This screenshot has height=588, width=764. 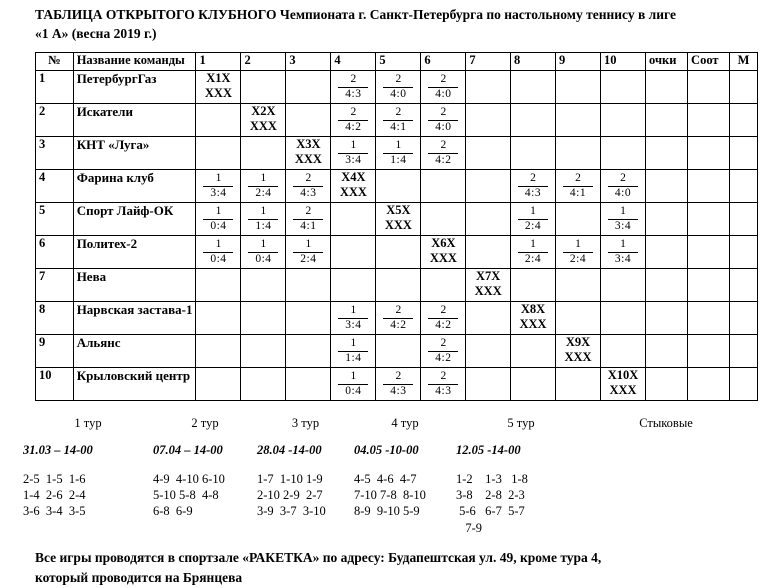 I want to click on pairing-line: 1-7 1-10 1-9, so click(x=290, y=478).